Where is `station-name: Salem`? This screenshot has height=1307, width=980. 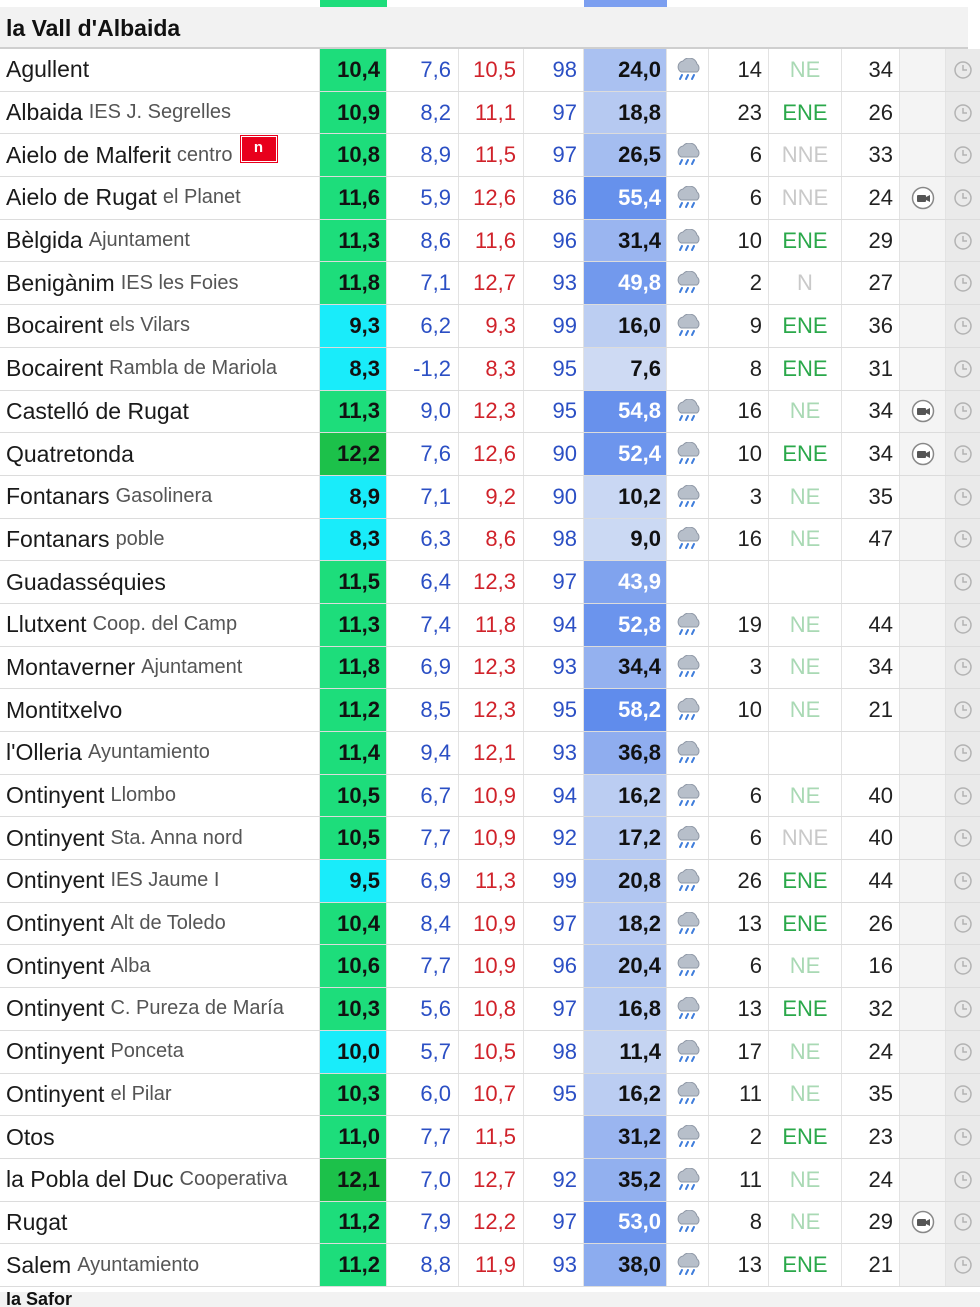
station-name: Salem is located at coordinates (39, 1264).